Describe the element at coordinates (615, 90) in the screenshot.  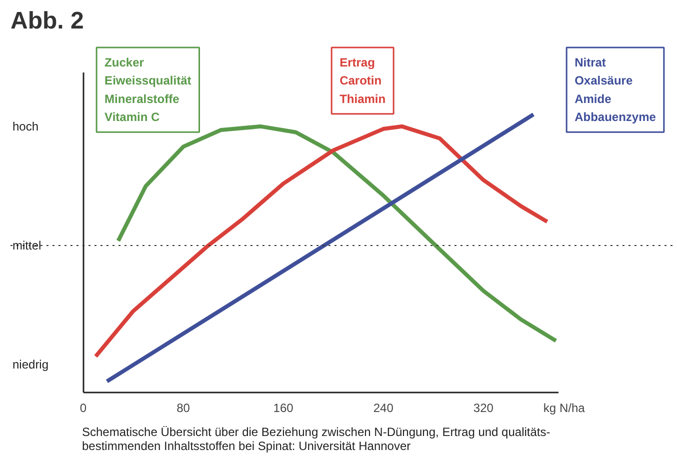
I see `text: Nitrat Oxalsäure Amide Abbauenzyme` at that location.